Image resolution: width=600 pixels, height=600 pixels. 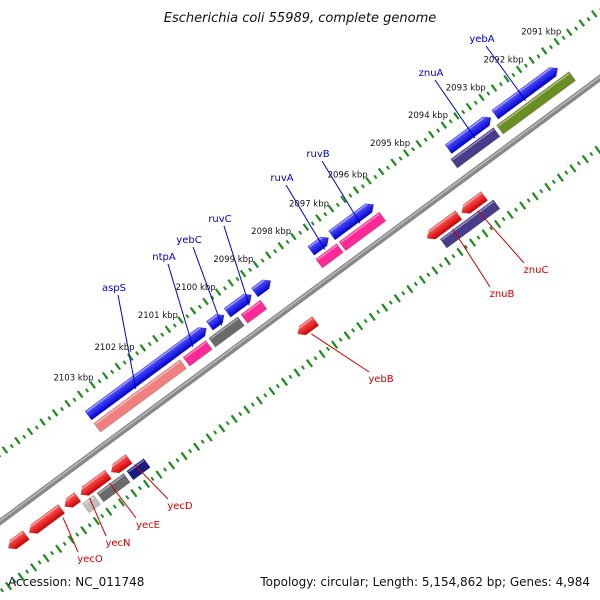 What do you see at coordinates (481, 39) in the screenshot?
I see `gene-label-yeba: yebA` at bounding box center [481, 39].